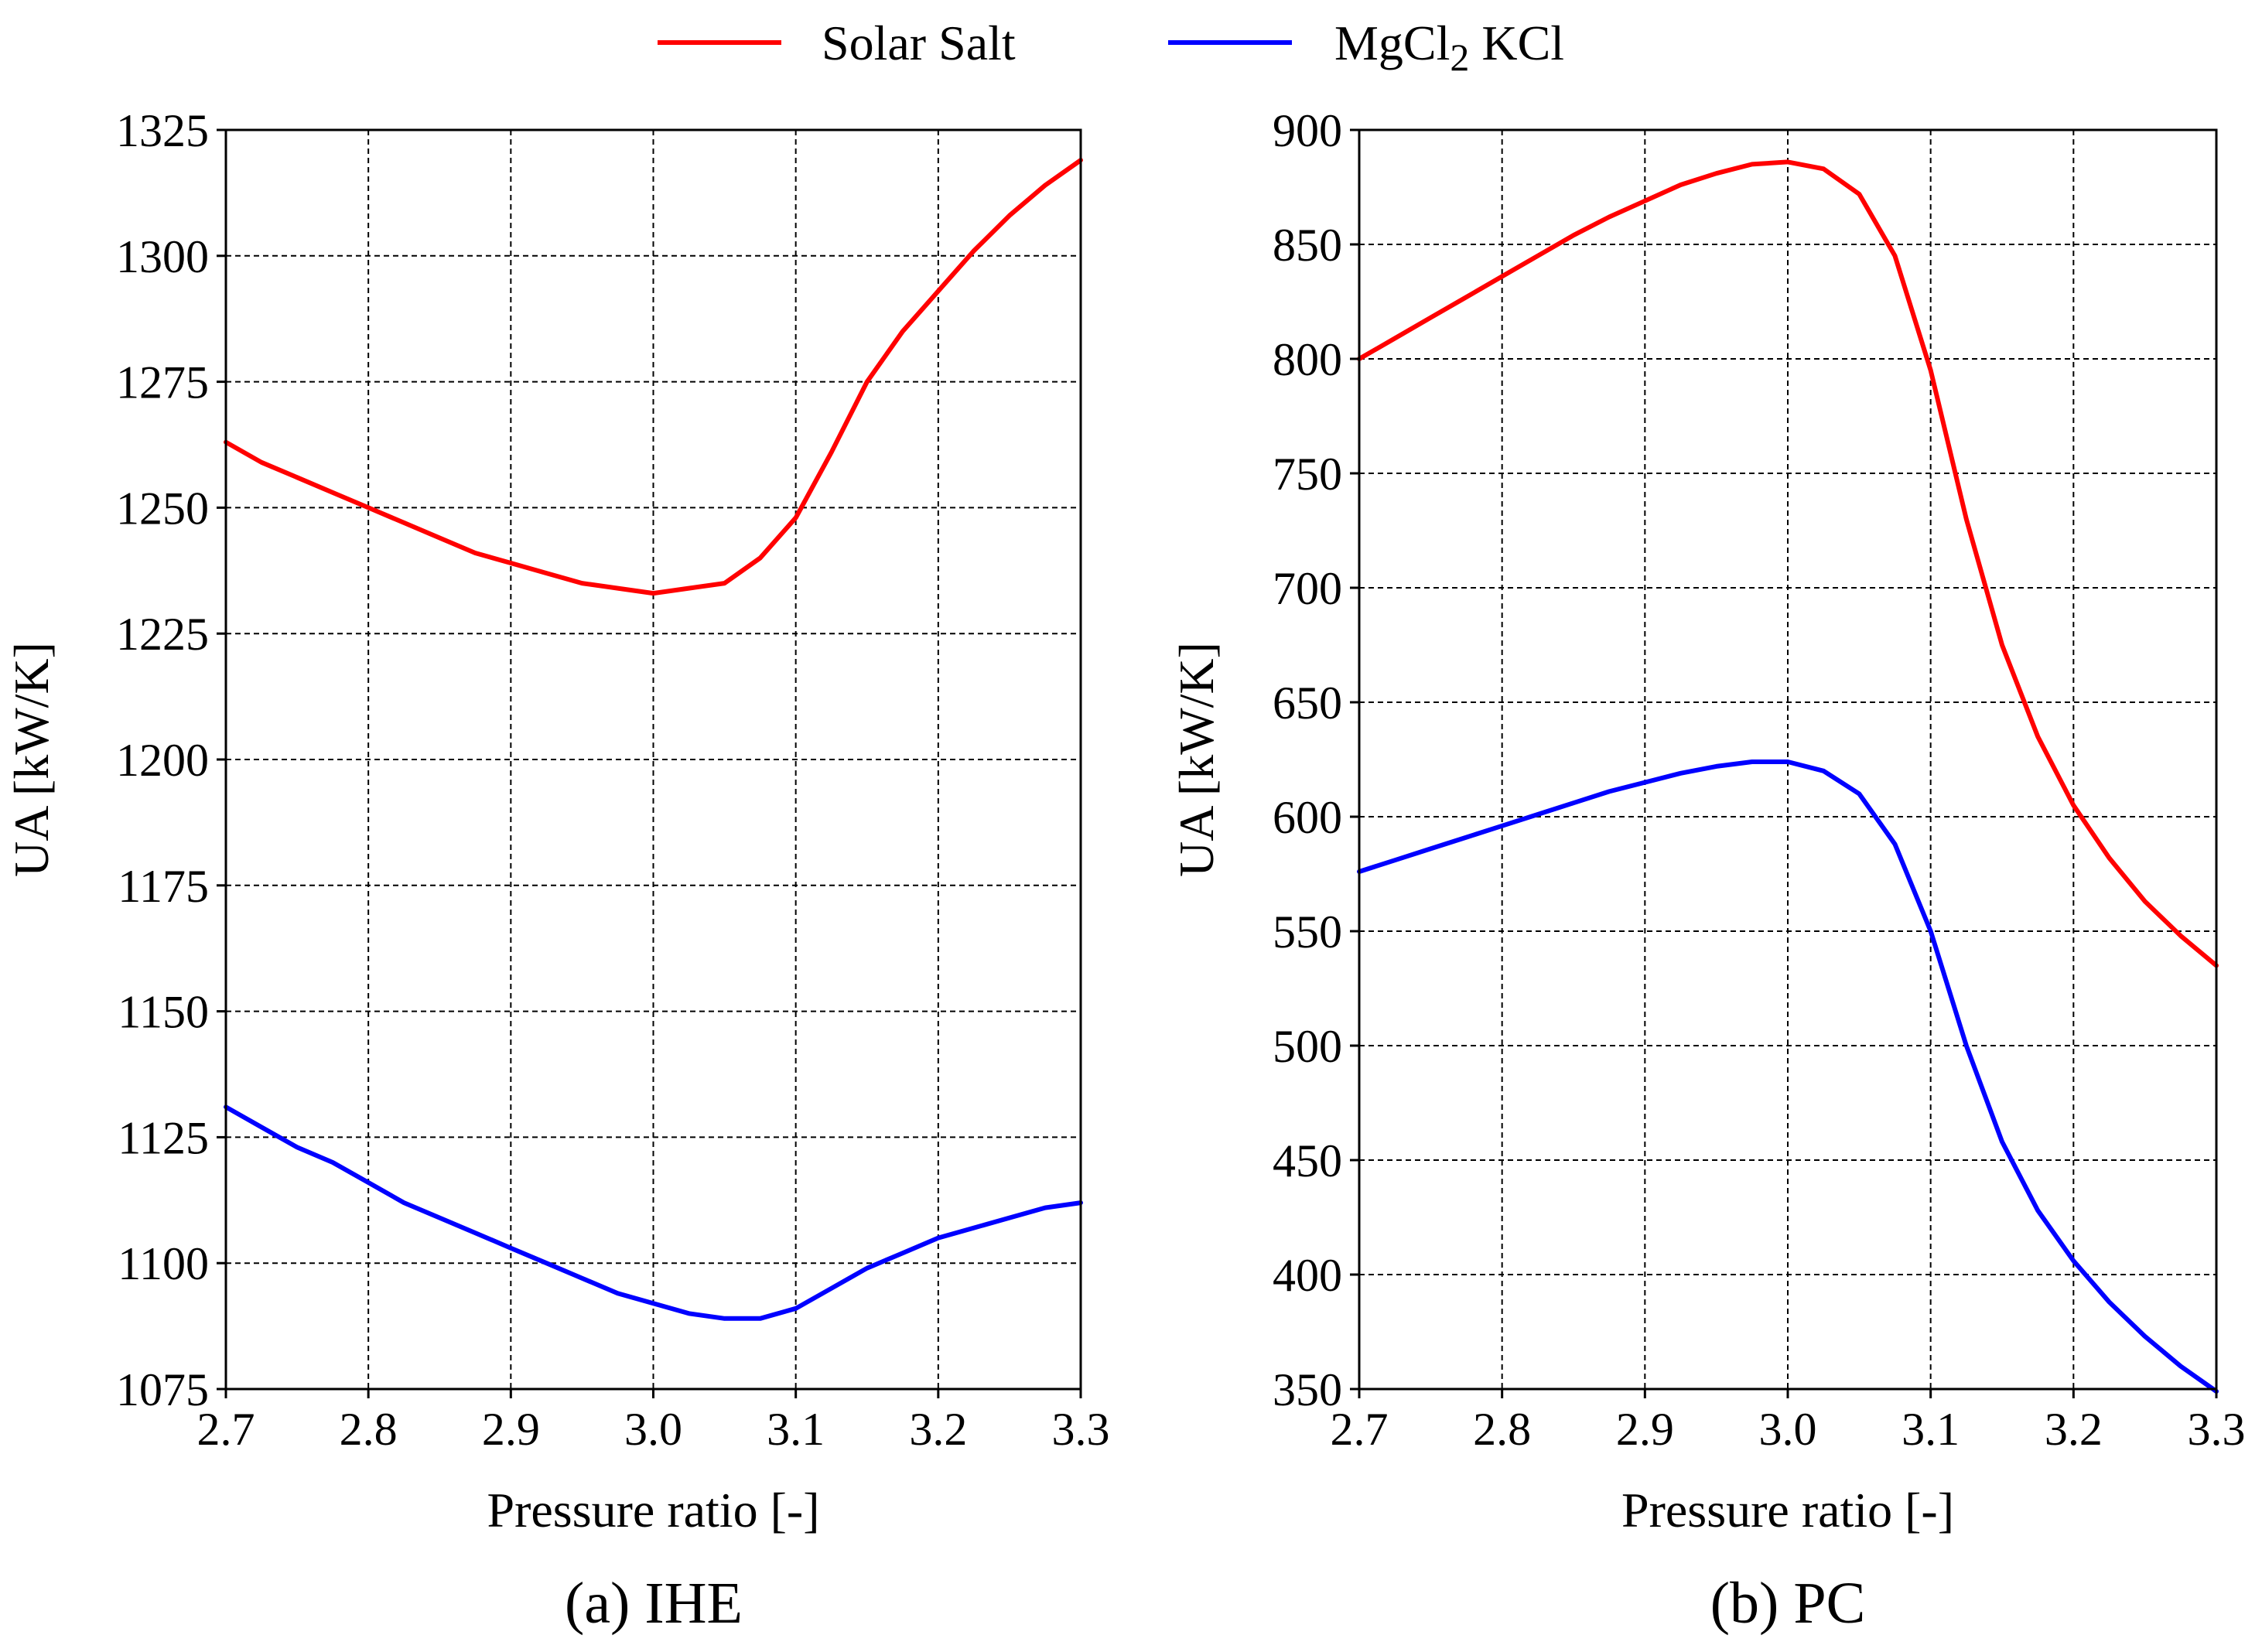 The image size is (2262, 1652). Describe the element at coordinates (1308, 130) in the screenshot. I see `y-tick-label: 900` at that location.